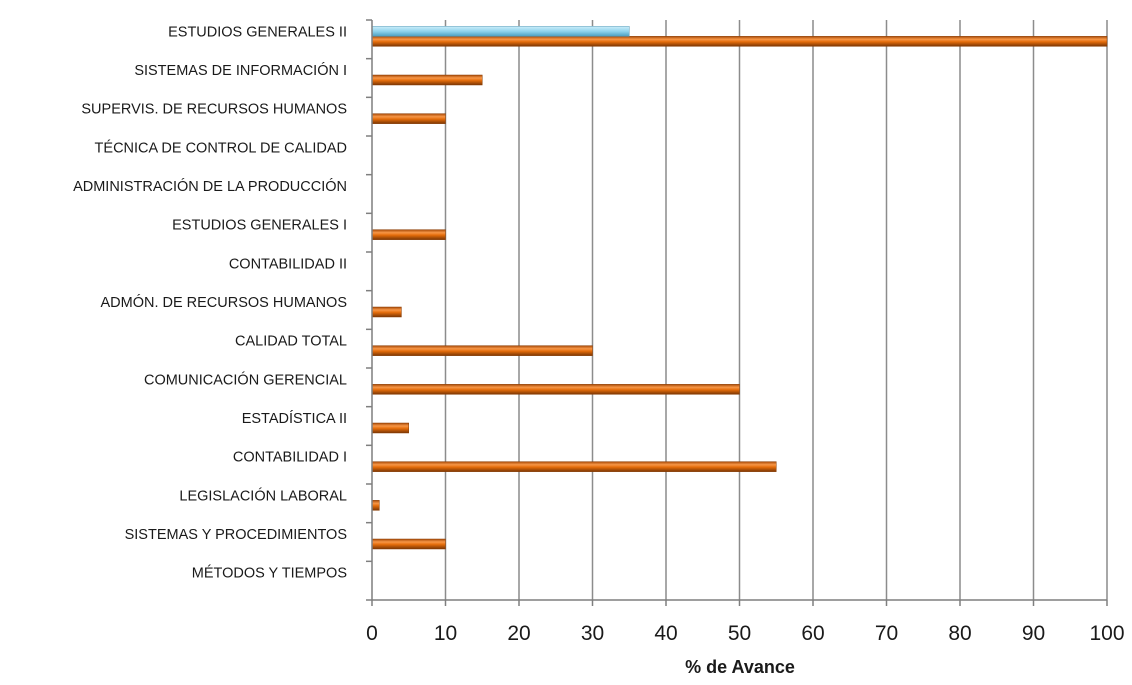 This screenshot has width=1132, height=685. Describe the element at coordinates (221, 147) in the screenshot. I see `category-label: TÉCNICA DE CONTROL DE CALIDAD` at that location.